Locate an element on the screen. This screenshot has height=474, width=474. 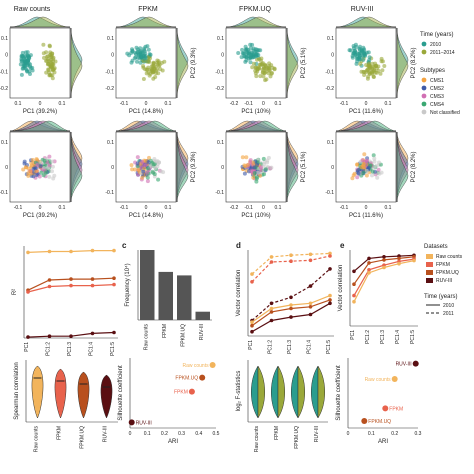
legend-time-lines-title: Time (years) is located at coordinates (440, 297).